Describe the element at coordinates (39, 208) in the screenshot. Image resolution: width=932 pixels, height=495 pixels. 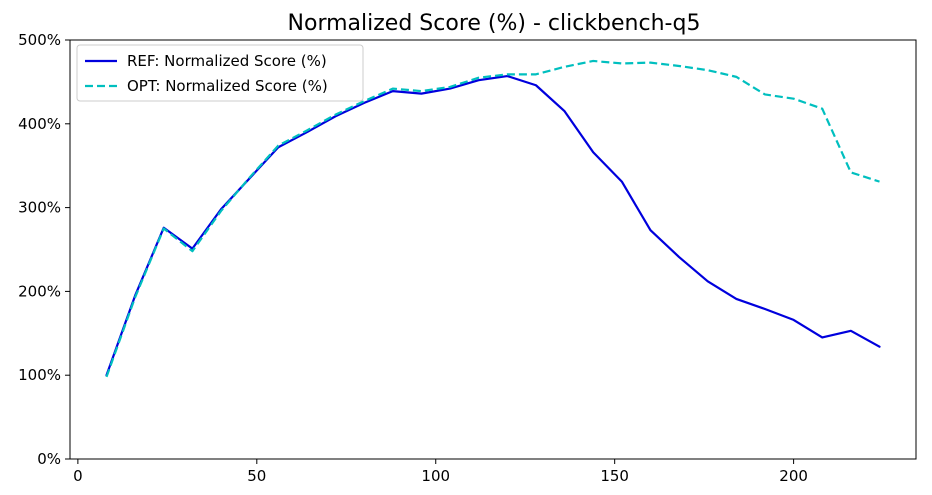
I see `y-tick-label: 300%` at that location.